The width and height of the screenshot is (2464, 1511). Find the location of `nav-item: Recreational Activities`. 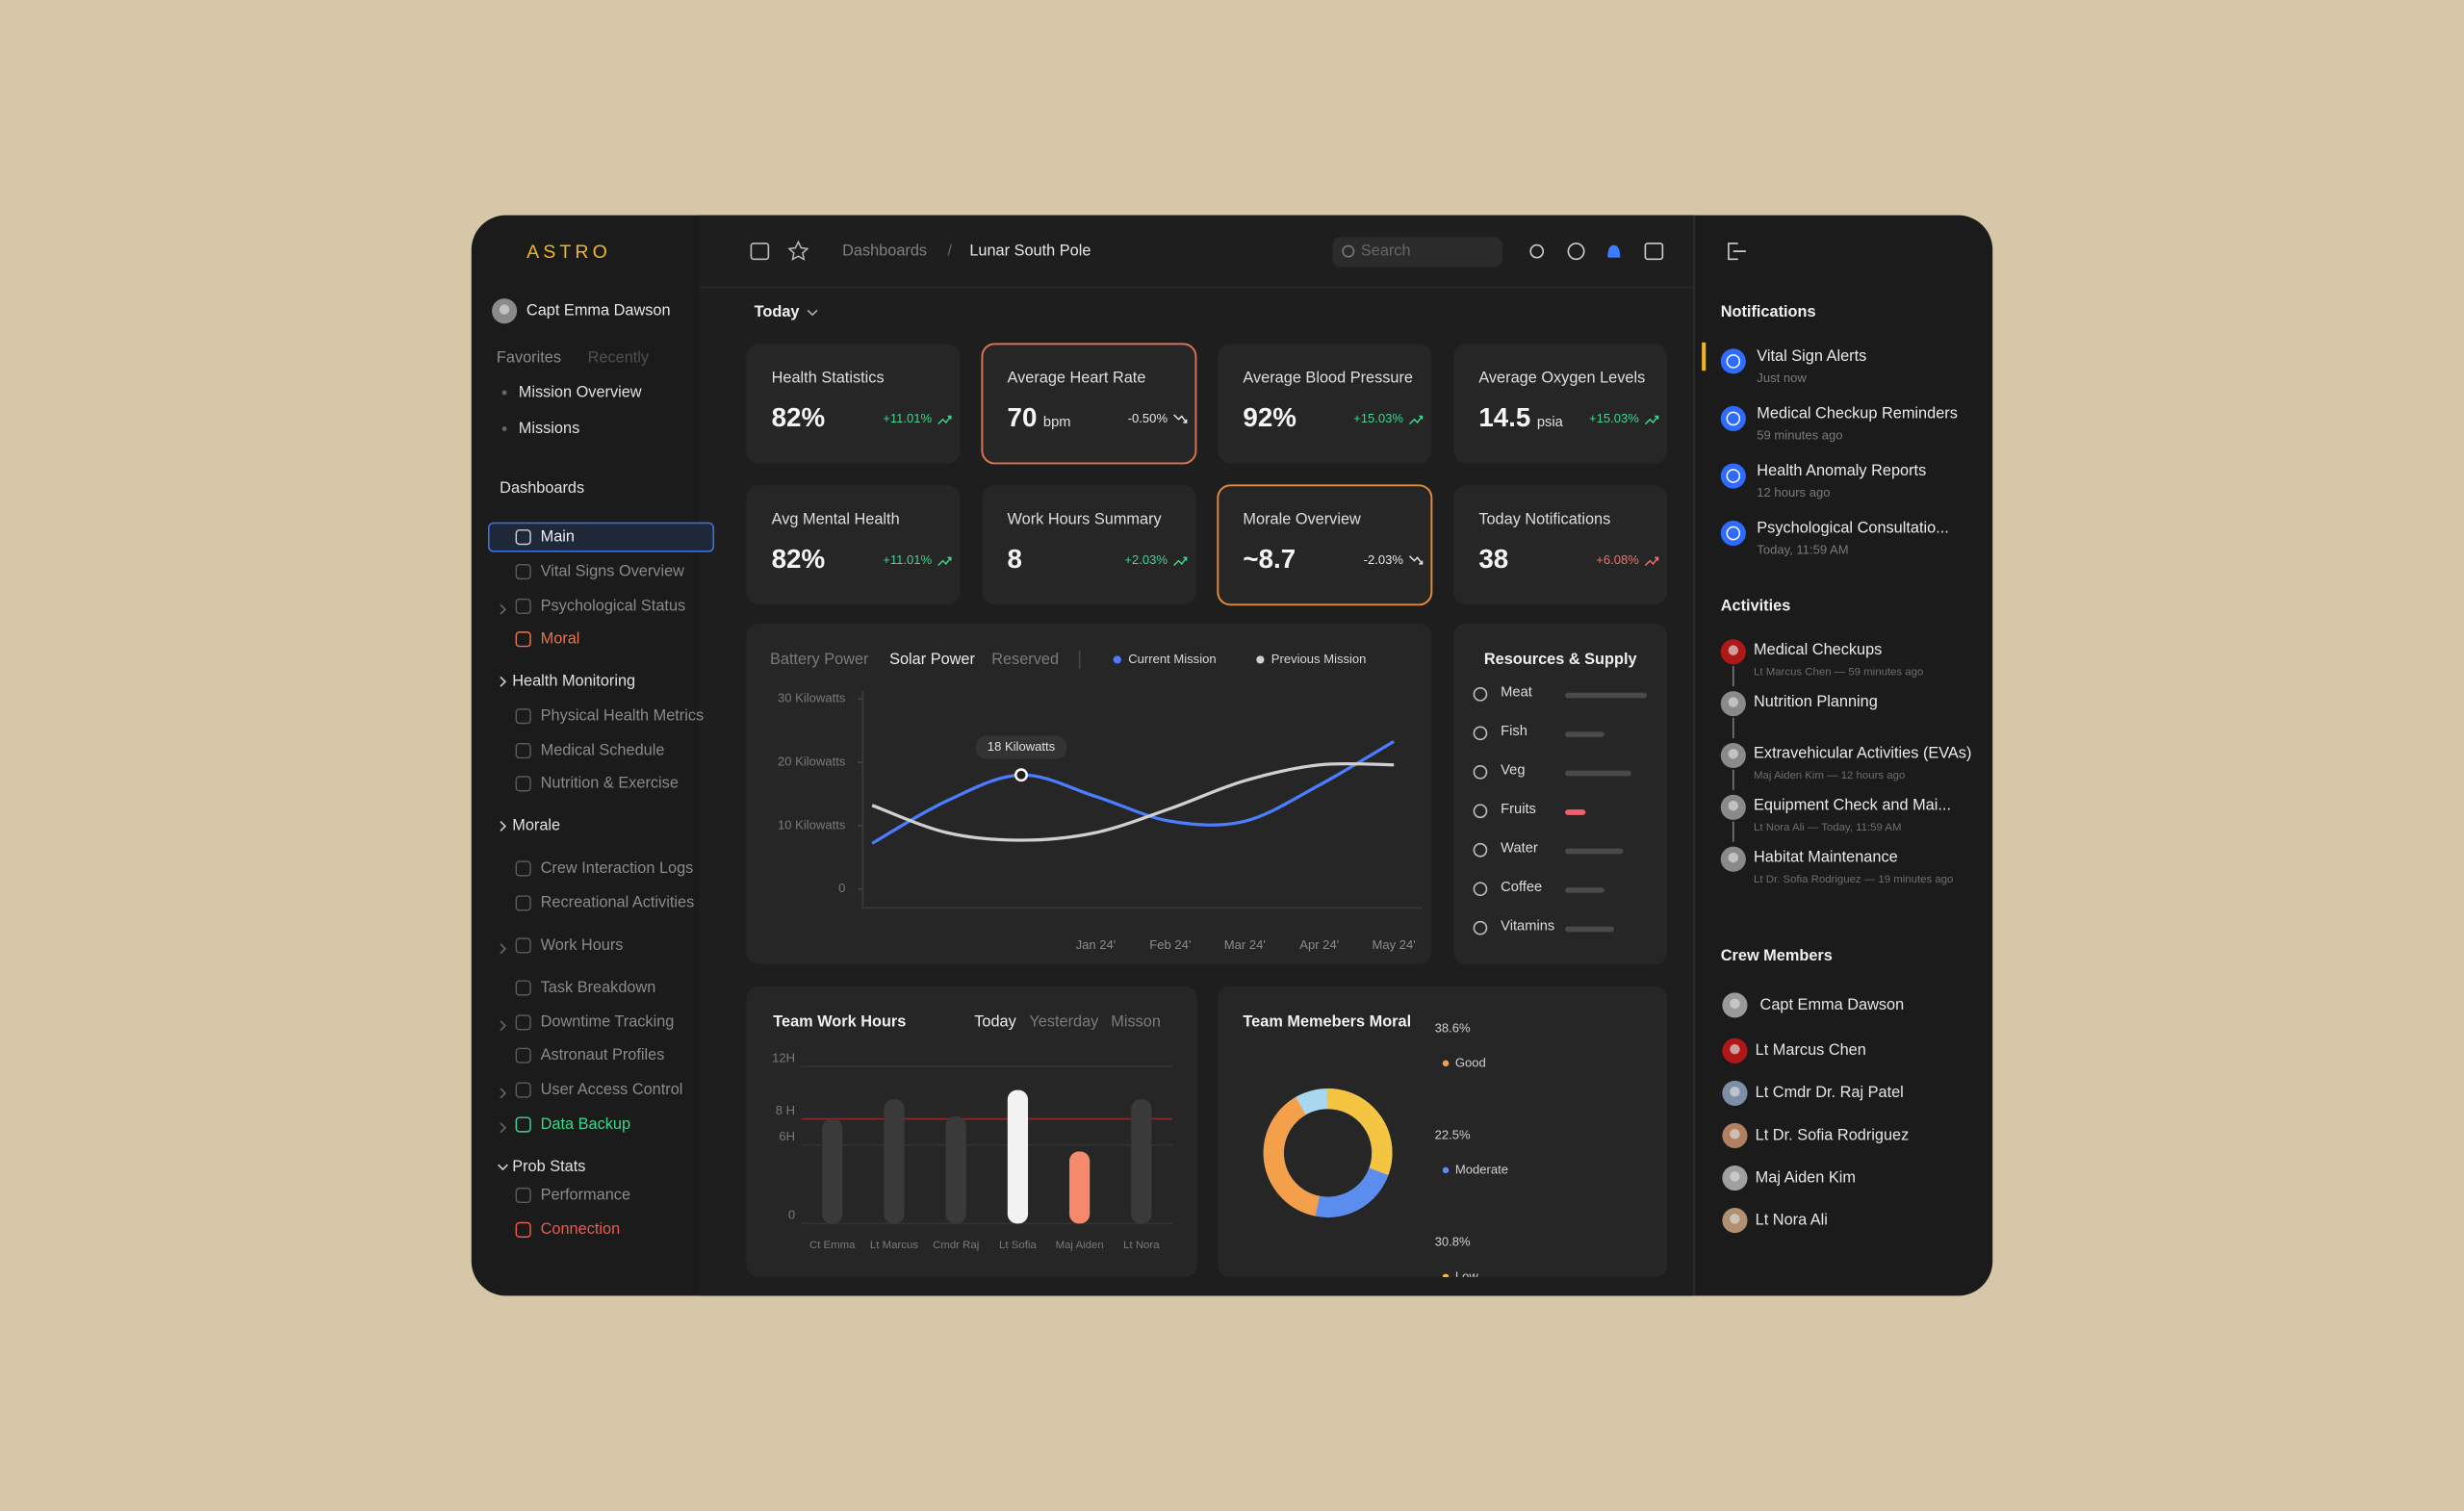

nav-item: Recreational Activities is located at coordinates (618, 902).